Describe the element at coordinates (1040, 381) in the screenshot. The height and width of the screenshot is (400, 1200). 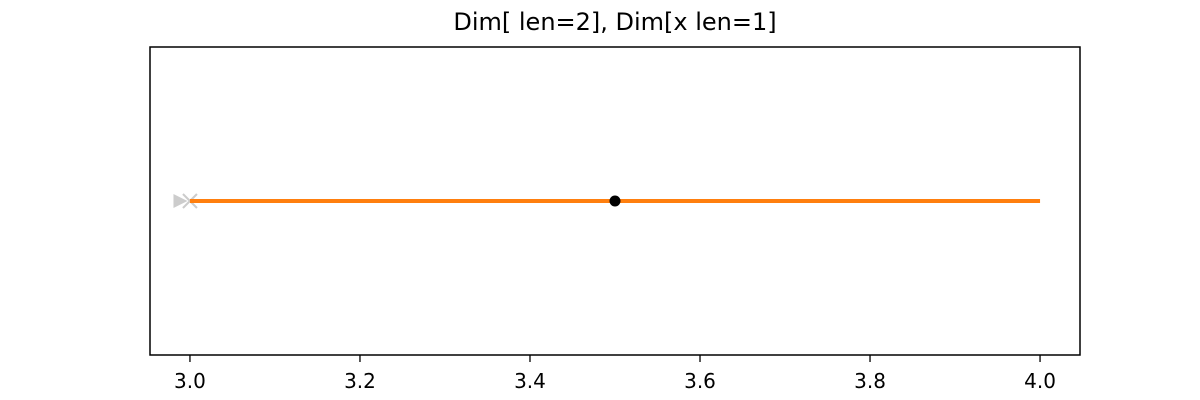
I see `x-tick-label: 4.0` at that location.